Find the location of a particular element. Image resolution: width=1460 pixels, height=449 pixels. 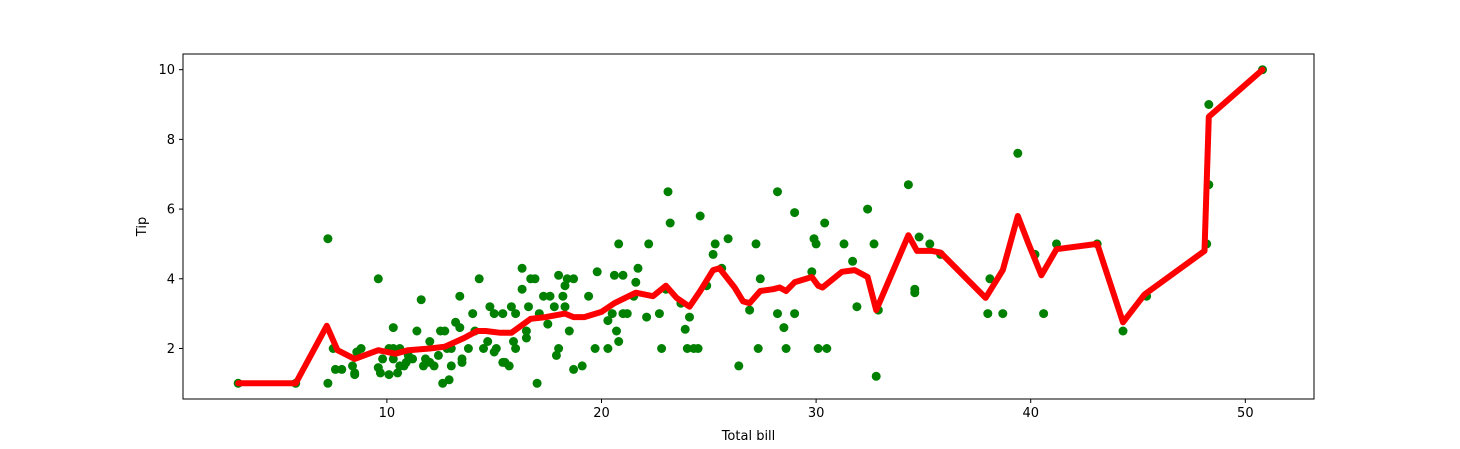

y-ticks: 2 4 6 8 10 is located at coordinates (170, 210).